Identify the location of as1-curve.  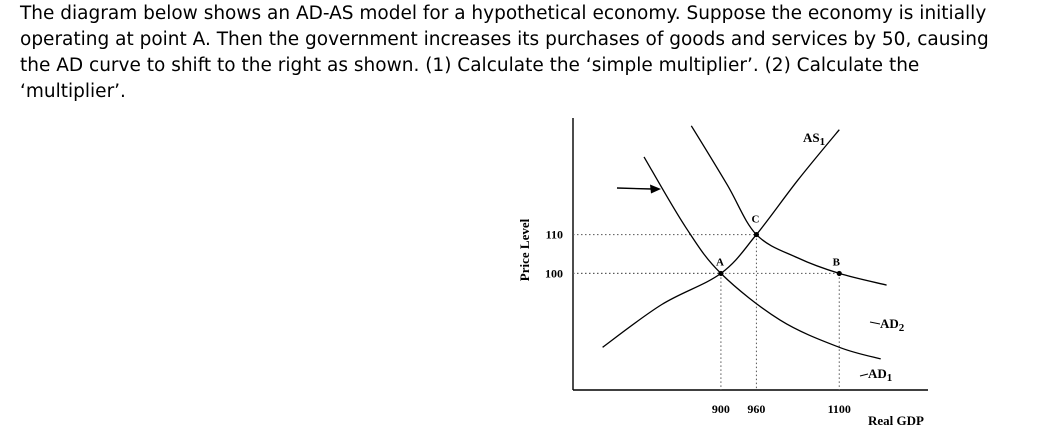
(721, 238).